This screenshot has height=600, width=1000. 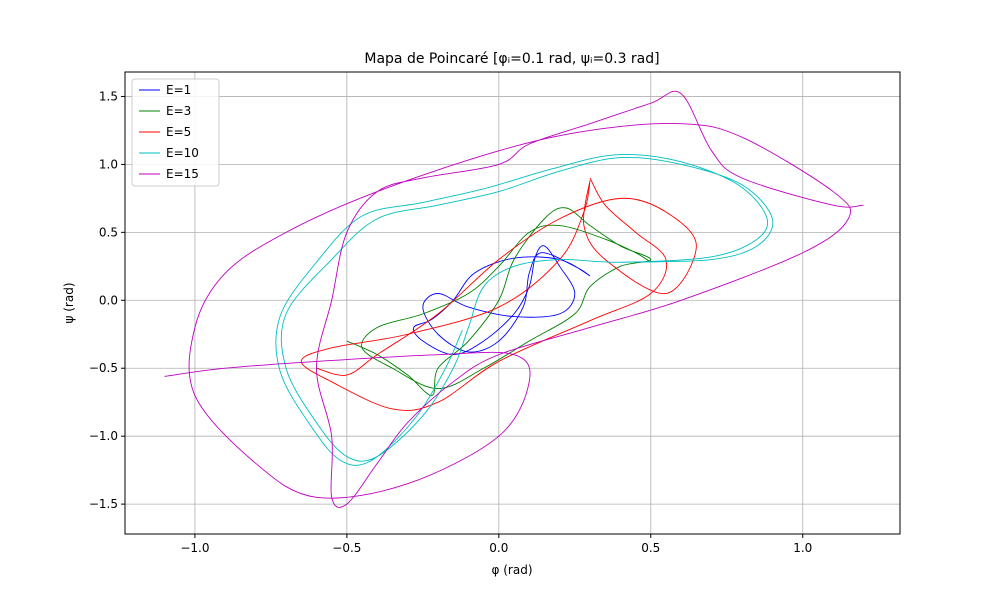 What do you see at coordinates (498, 548) in the screenshot?
I see `x-tick-label: 0.0` at bounding box center [498, 548].